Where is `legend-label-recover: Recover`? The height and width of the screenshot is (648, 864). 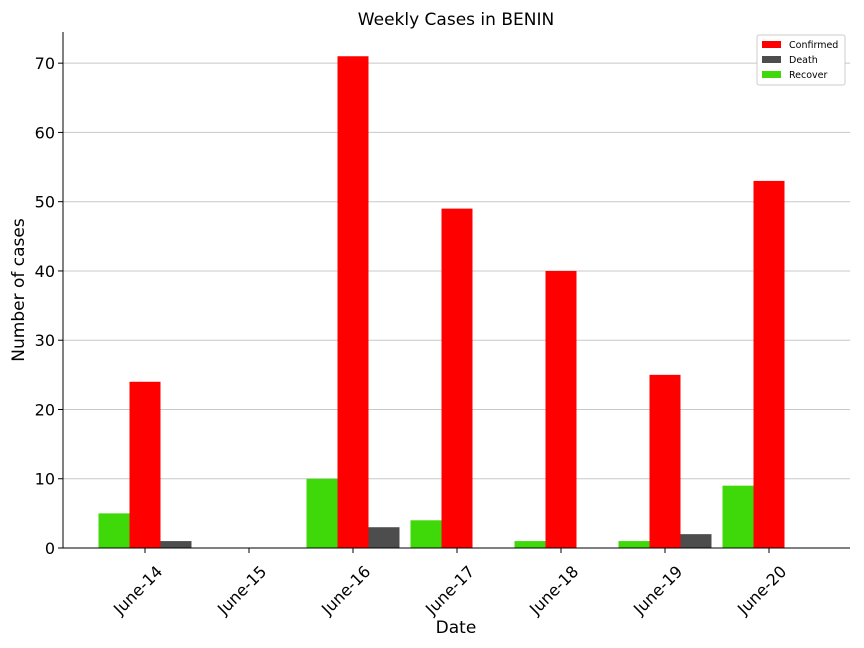
legend-label-recover: Recover is located at coordinates (808, 75).